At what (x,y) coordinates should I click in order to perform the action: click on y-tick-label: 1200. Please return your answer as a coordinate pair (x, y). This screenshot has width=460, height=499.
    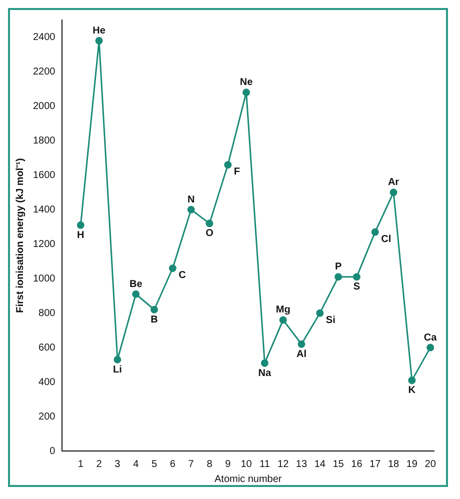
    Looking at the image, I should click on (44, 244).